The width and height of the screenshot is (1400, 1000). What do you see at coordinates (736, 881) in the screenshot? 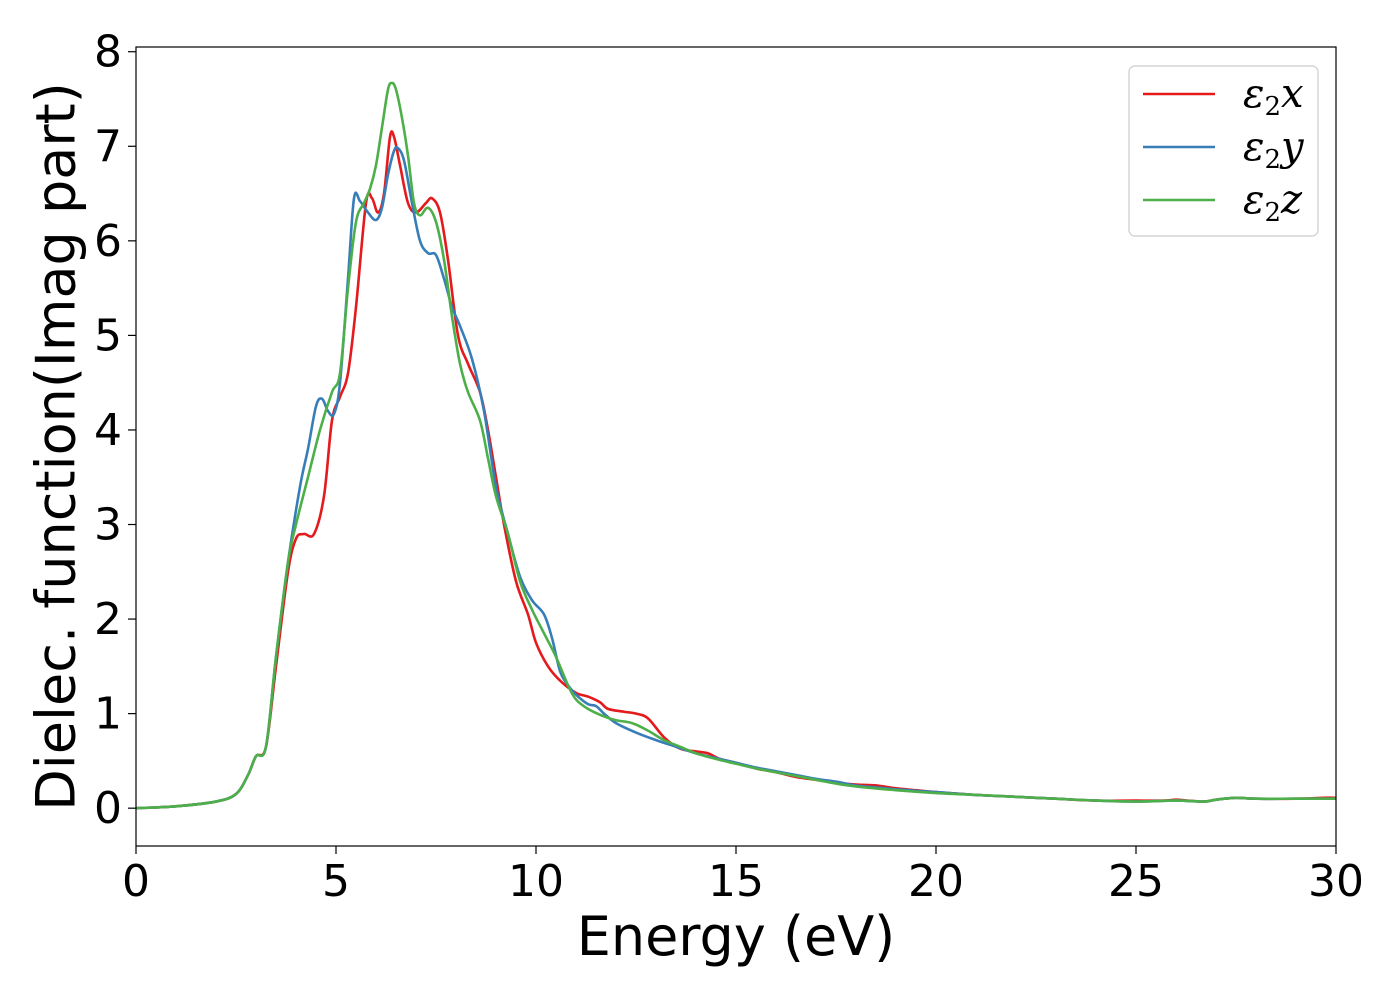
I see `x-tick-label: 15` at bounding box center [736, 881].